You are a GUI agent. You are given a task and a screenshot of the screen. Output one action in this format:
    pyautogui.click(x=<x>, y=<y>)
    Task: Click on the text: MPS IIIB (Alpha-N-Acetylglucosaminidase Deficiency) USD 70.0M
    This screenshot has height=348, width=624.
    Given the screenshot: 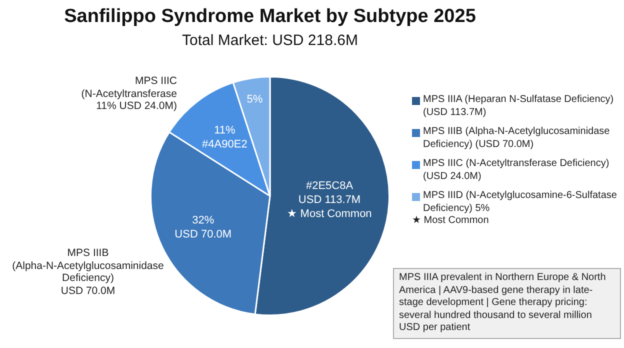 What is the action you would take?
    pyautogui.click(x=88, y=272)
    